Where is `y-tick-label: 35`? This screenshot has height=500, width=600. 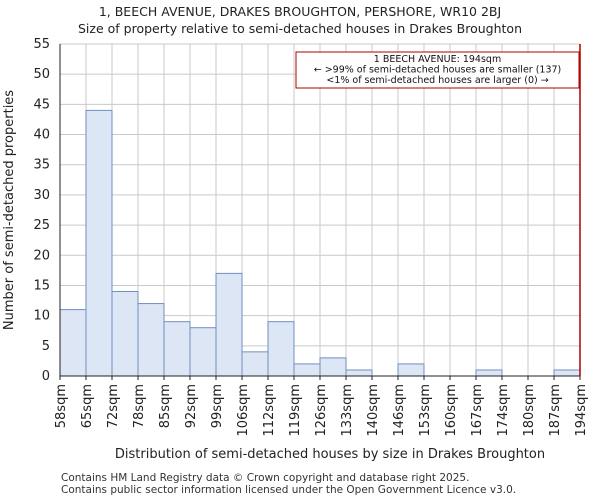 y-tick-label: 35 is located at coordinates (41, 165).